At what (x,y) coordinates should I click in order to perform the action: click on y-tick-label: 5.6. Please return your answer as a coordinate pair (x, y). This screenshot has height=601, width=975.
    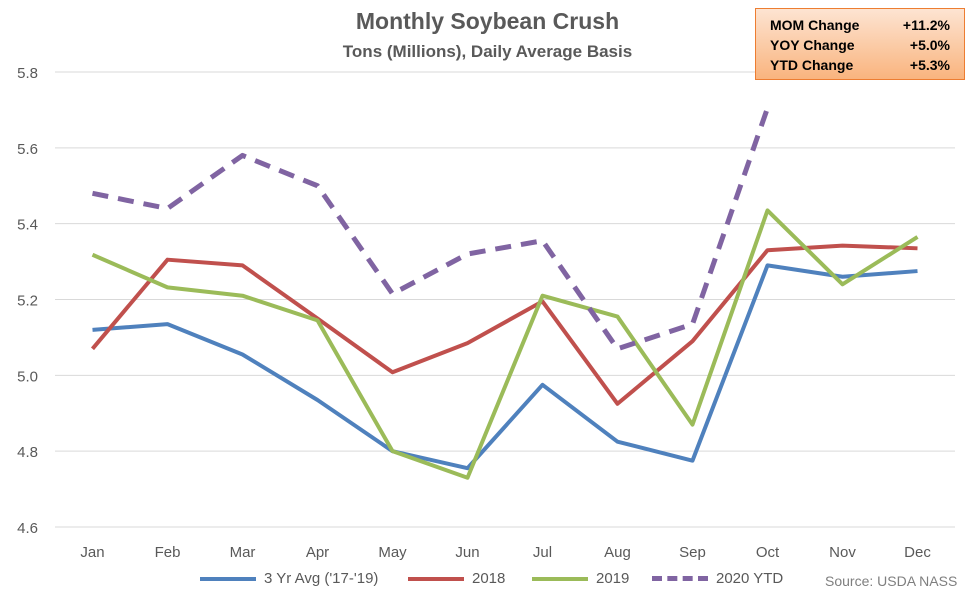
    Looking at the image, I should click on (27, 149).